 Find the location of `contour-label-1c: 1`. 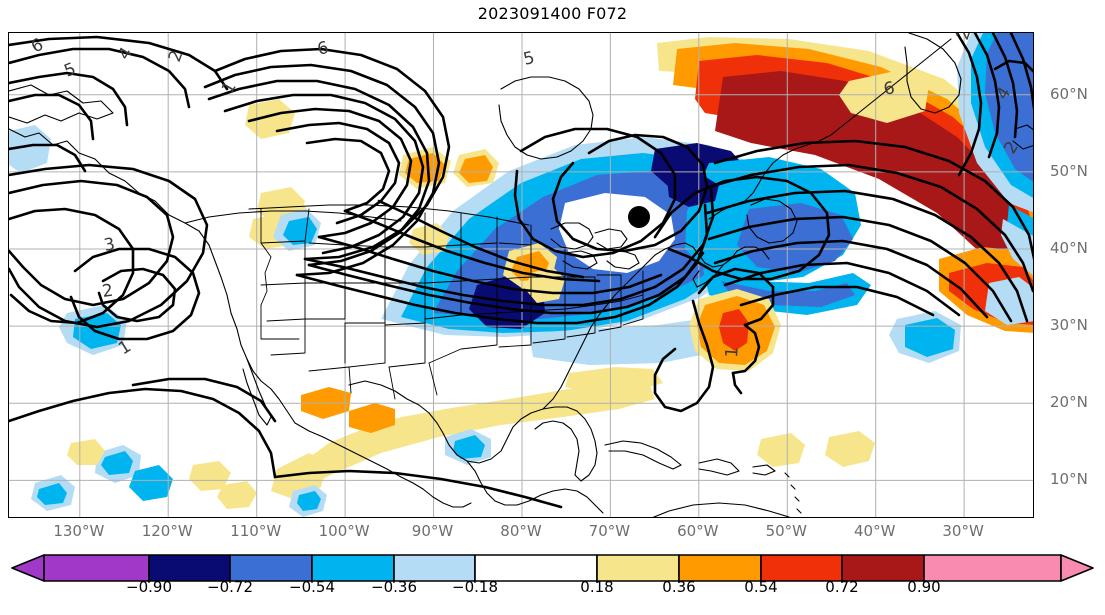

contour-label-1c: 1 is located at coordinates (732, 352).